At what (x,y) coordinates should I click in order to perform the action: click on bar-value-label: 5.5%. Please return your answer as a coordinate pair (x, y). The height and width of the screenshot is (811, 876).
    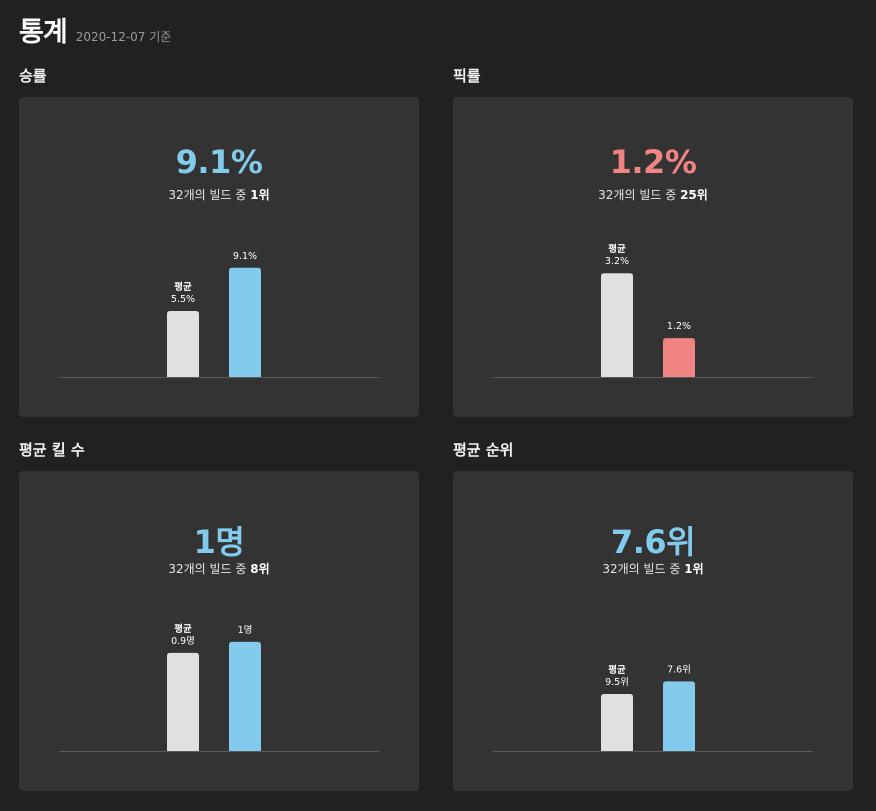
    Looking at the image, I should click on (183, 299).